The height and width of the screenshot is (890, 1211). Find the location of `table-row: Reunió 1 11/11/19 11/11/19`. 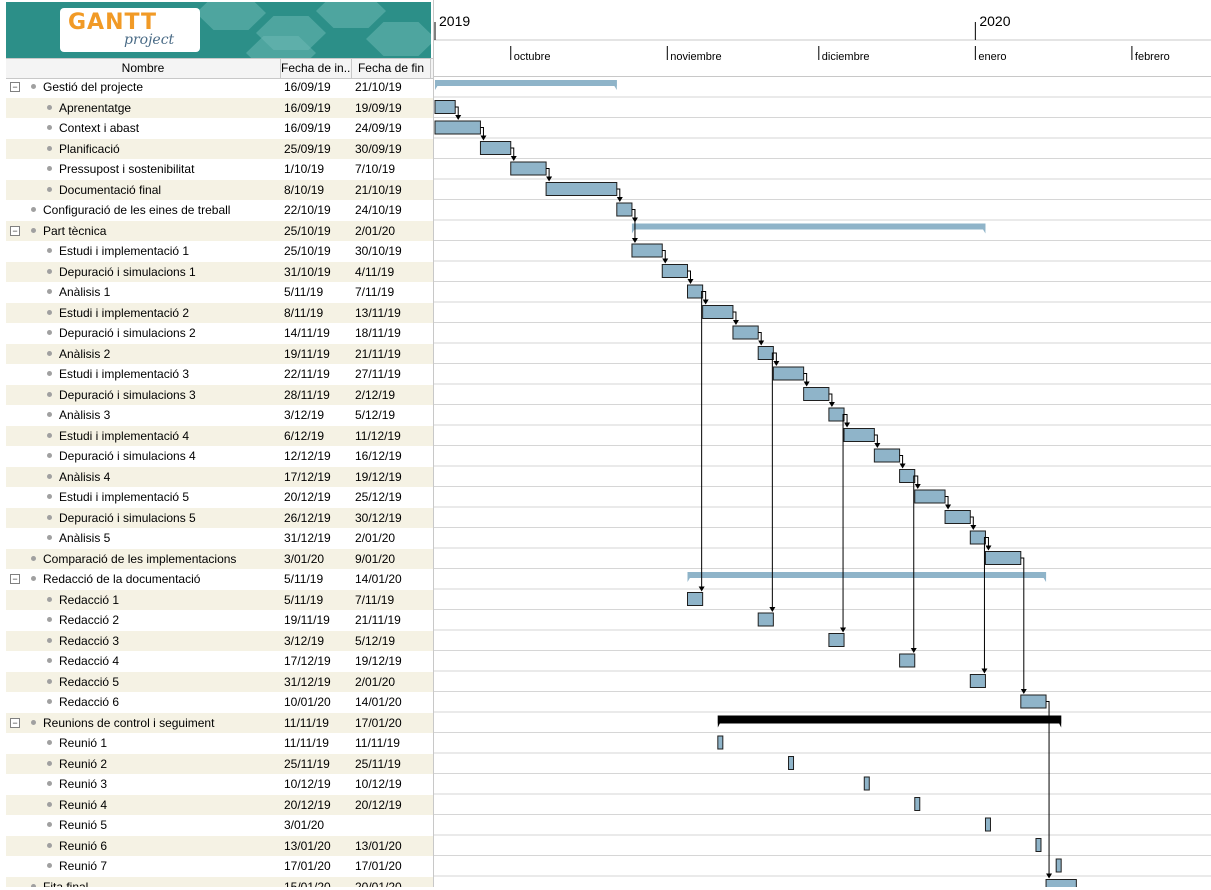

table-row: Reunió 1 11/11/19 11/11/19 is located at coordinates (219, 743).